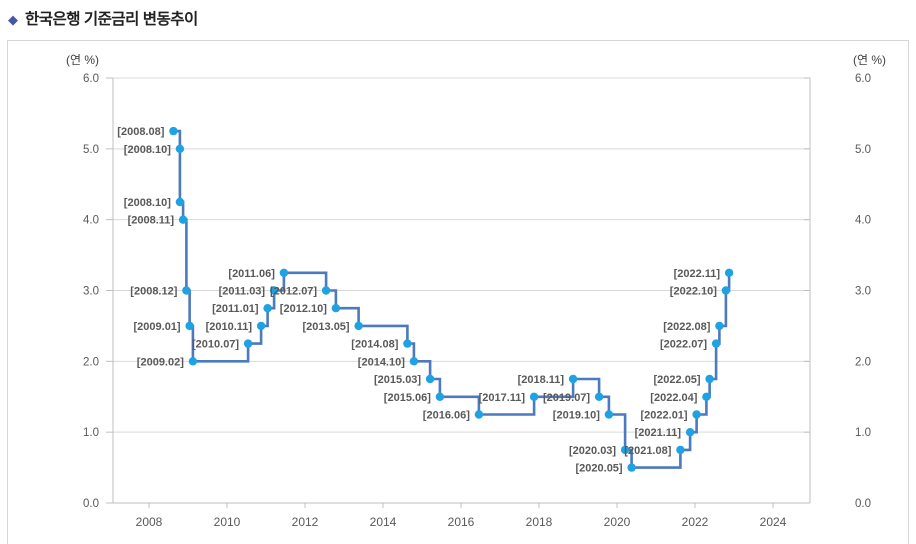 Image resolution: width=916 pixels, height=544 pixels. What do you see at coordinates (397, 380) in the screenshot?
I see `data-point-label: [2015.03]` at bounding box center [397, 380].